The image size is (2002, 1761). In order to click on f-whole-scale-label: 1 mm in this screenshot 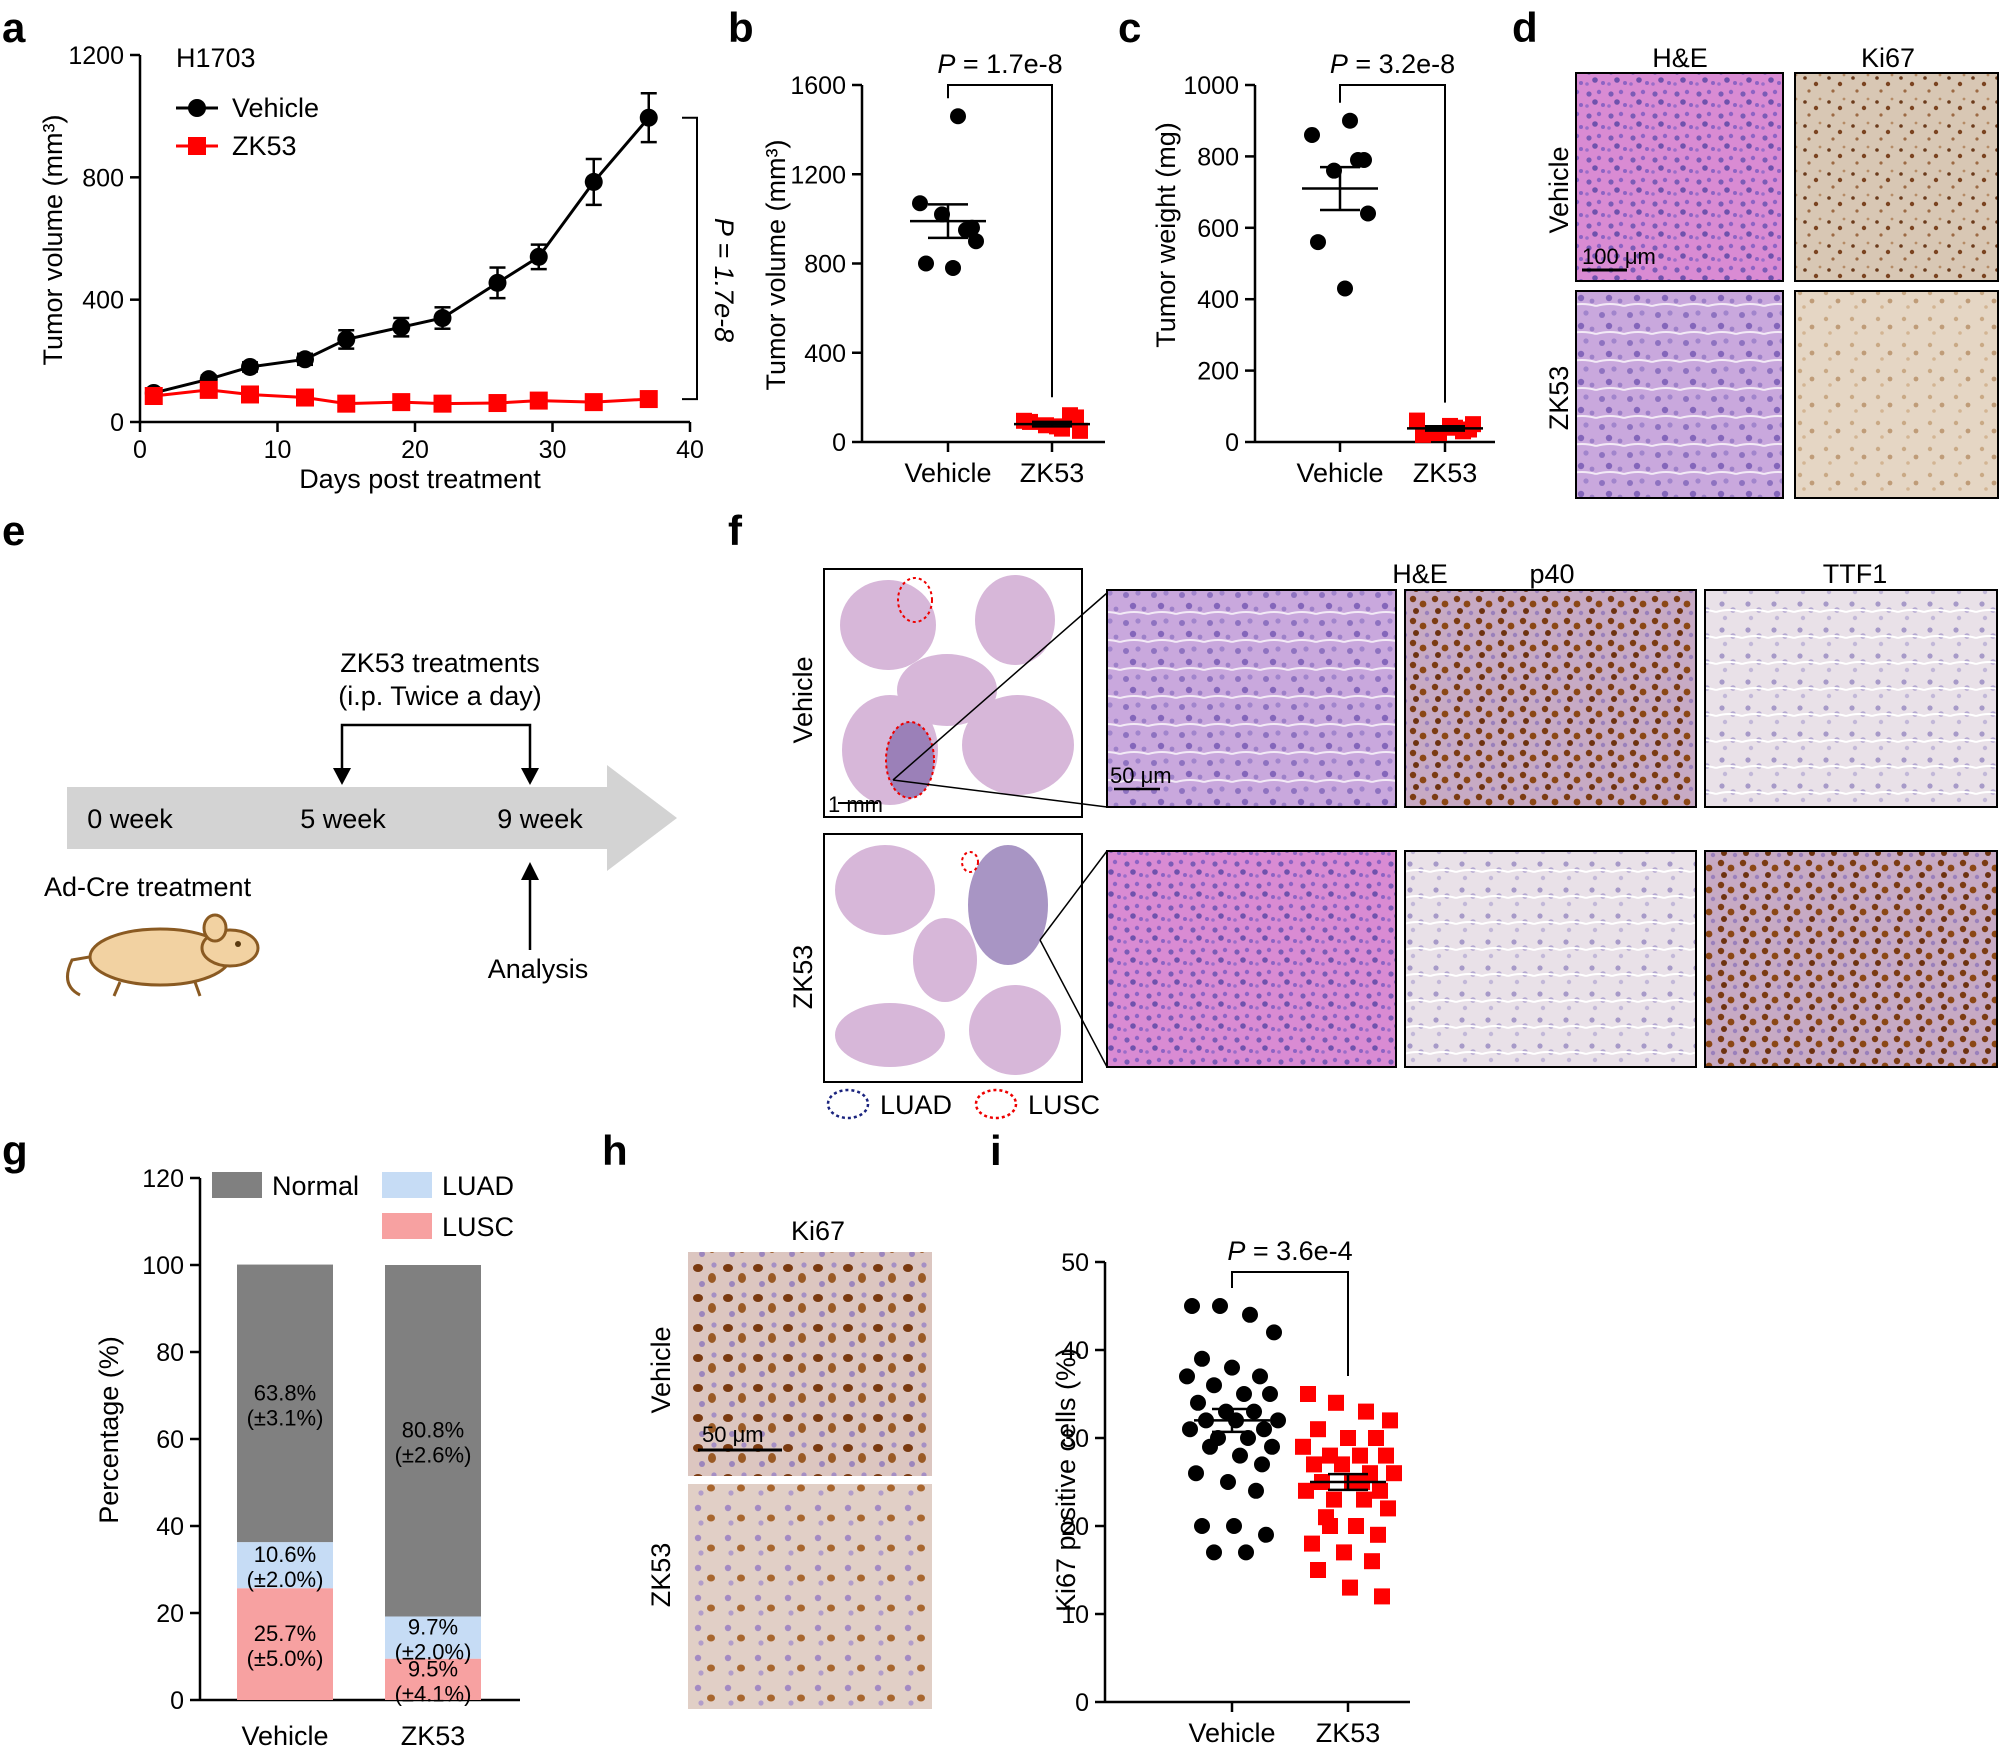, I will do `click(855, 804)`.